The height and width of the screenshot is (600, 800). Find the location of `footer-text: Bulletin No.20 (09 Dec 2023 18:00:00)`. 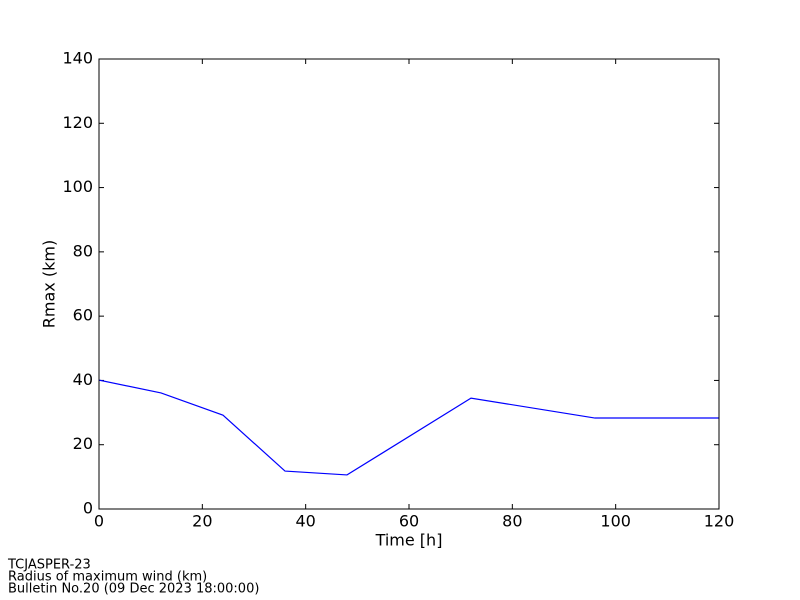

footer-text: Bulletin No.20 (09 Dec 2023 18:00:00) is located at coordinates (133, 589).